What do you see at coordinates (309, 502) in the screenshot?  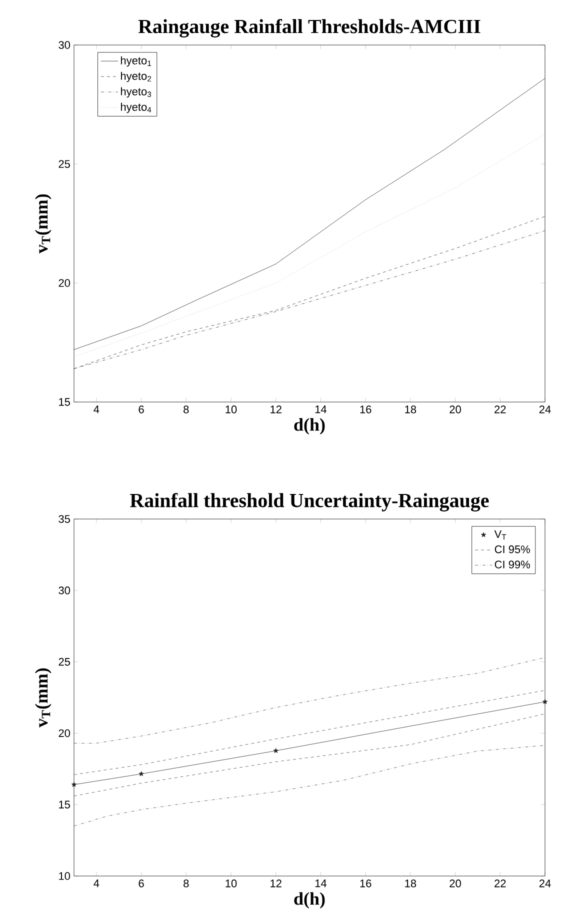 I see `chart-title: Rainfall threshold Uncertainty-Raingauge` at bounding box center [309, 502].